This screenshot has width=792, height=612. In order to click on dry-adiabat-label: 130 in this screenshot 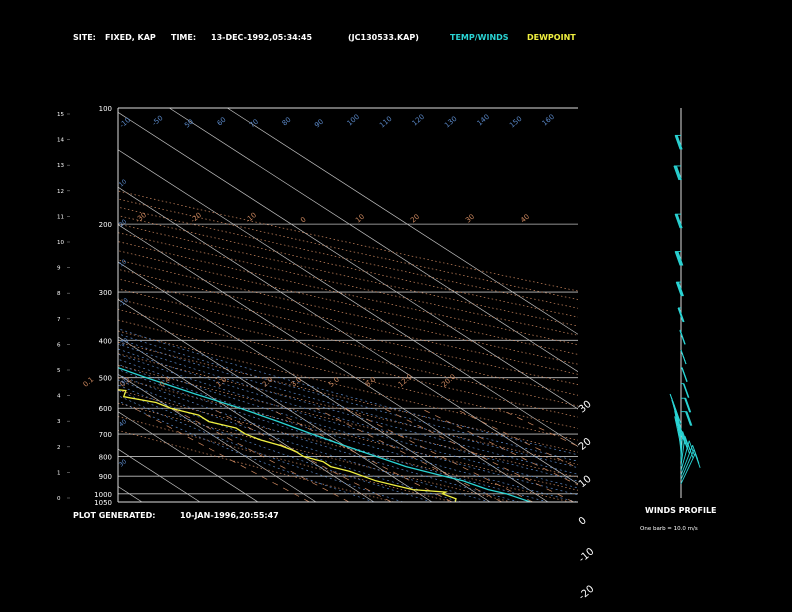, I will do `click(450, 122)`.